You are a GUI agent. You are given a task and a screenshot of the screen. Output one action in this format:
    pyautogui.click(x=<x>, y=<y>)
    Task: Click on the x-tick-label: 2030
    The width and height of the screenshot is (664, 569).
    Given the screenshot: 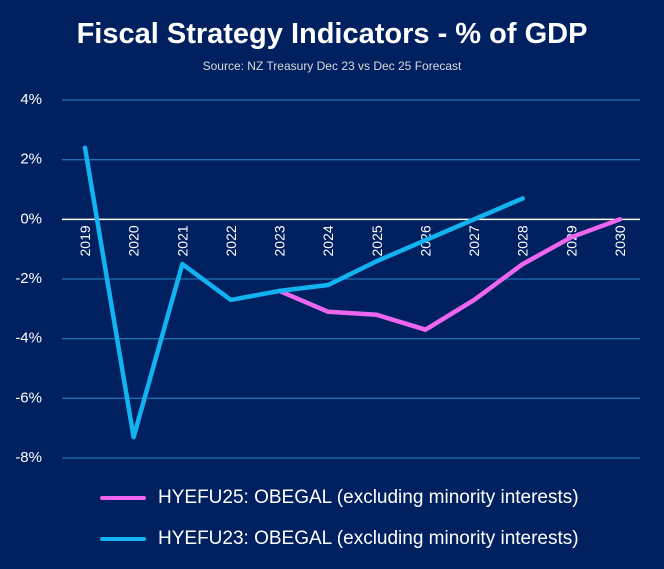 What is the action you would take?
    pyautogui.click(x=620, y=240)
    